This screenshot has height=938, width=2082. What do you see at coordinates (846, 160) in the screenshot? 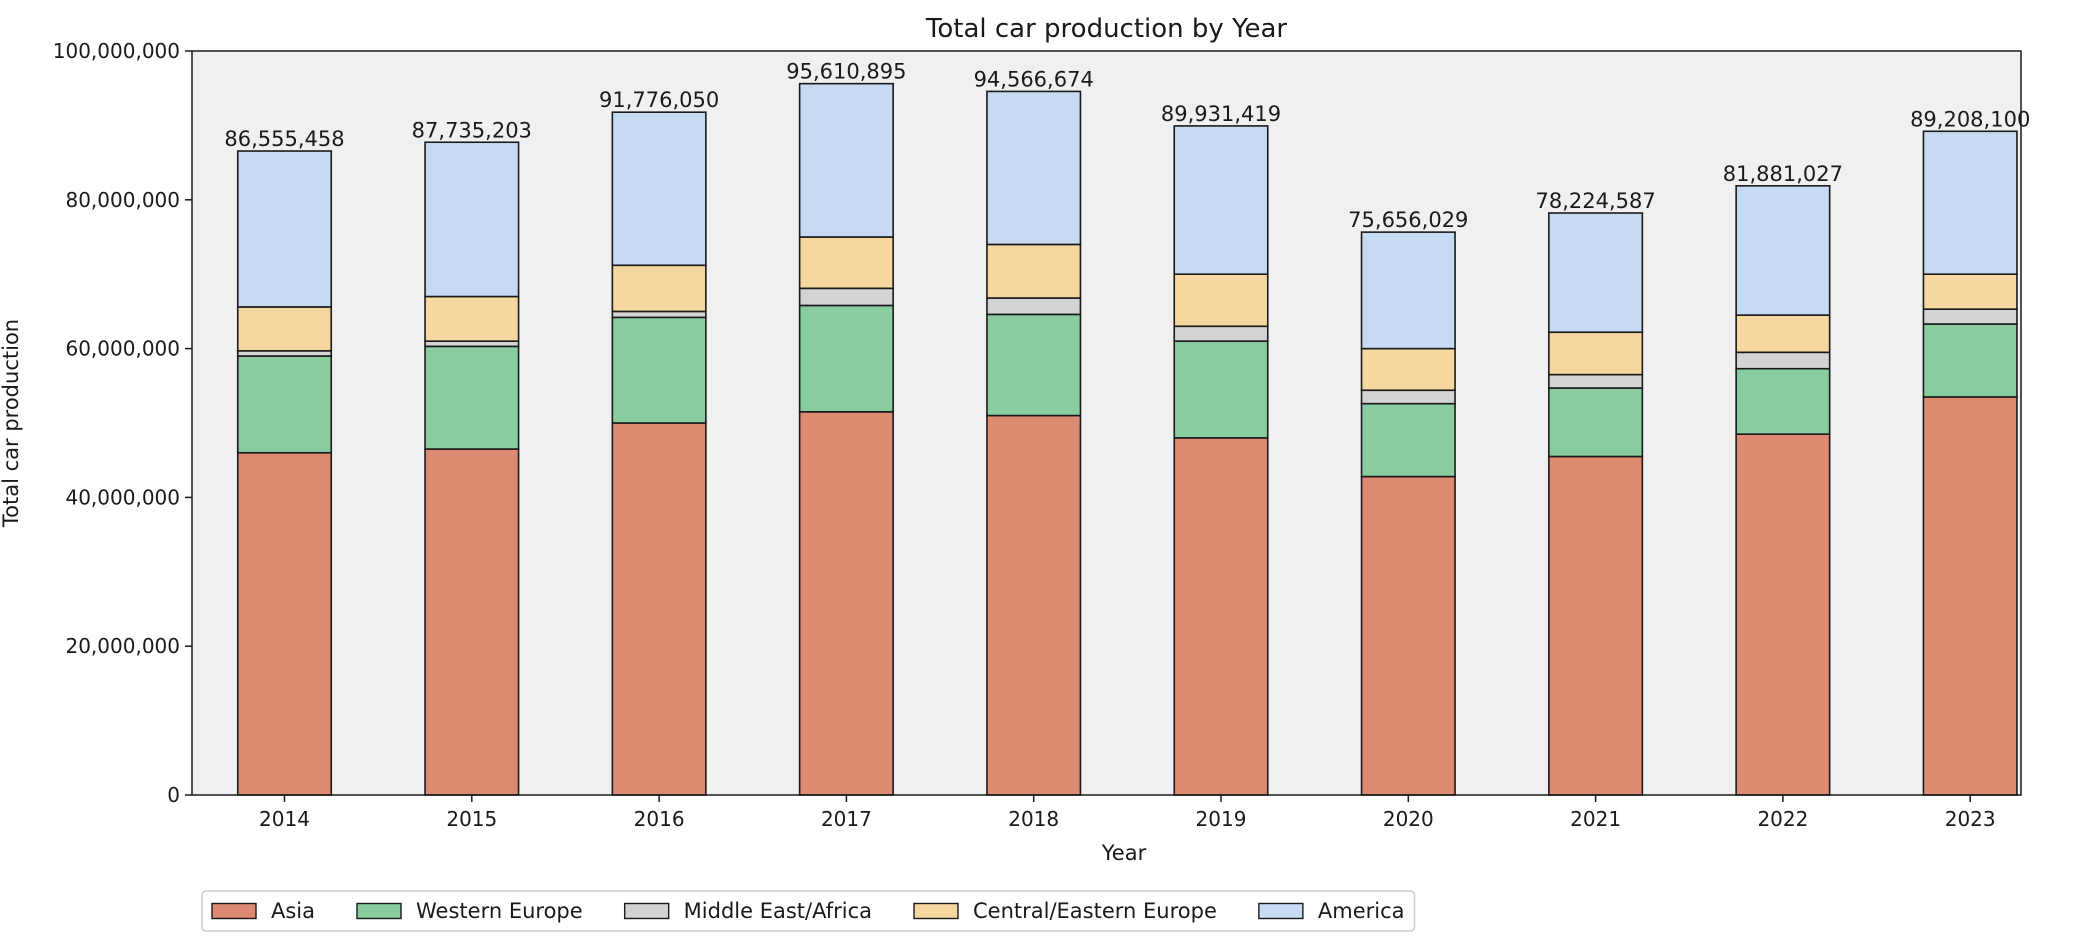
I see `bar-segment-america-2017` at bounding box center [846, 160].